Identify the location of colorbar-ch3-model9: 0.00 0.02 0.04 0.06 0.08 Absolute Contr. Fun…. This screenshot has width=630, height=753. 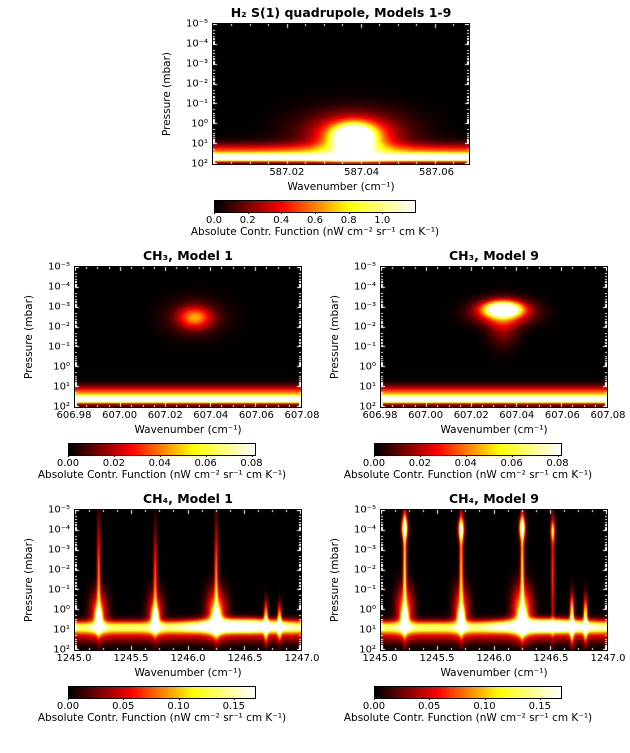
(468, 462).